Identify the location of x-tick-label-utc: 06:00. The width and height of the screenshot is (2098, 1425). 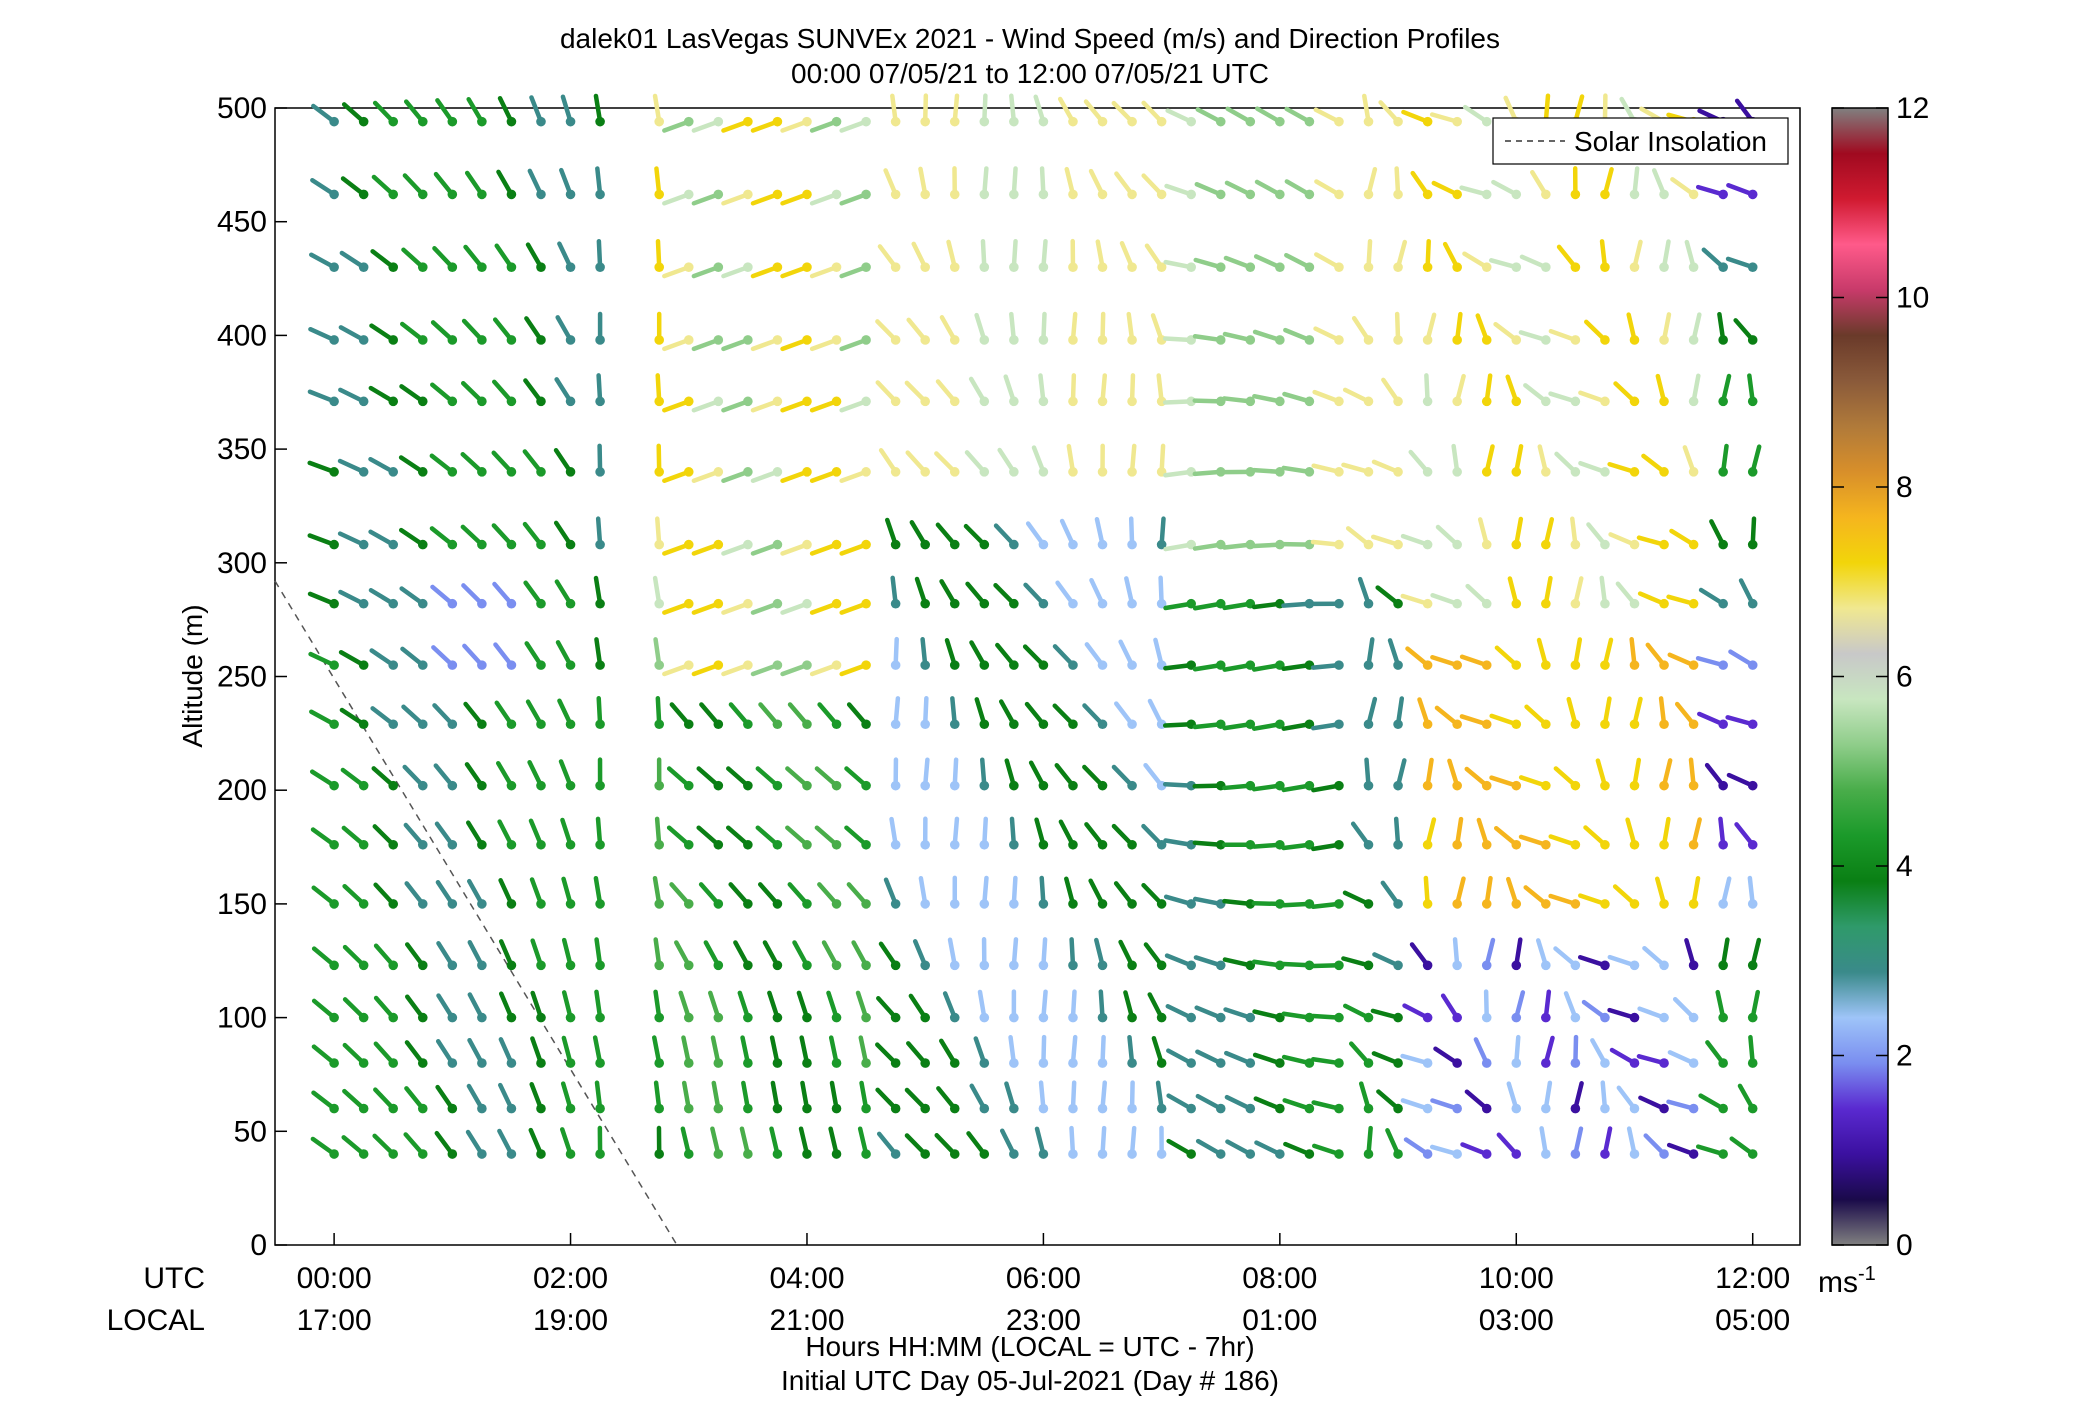
(1043, 1278).